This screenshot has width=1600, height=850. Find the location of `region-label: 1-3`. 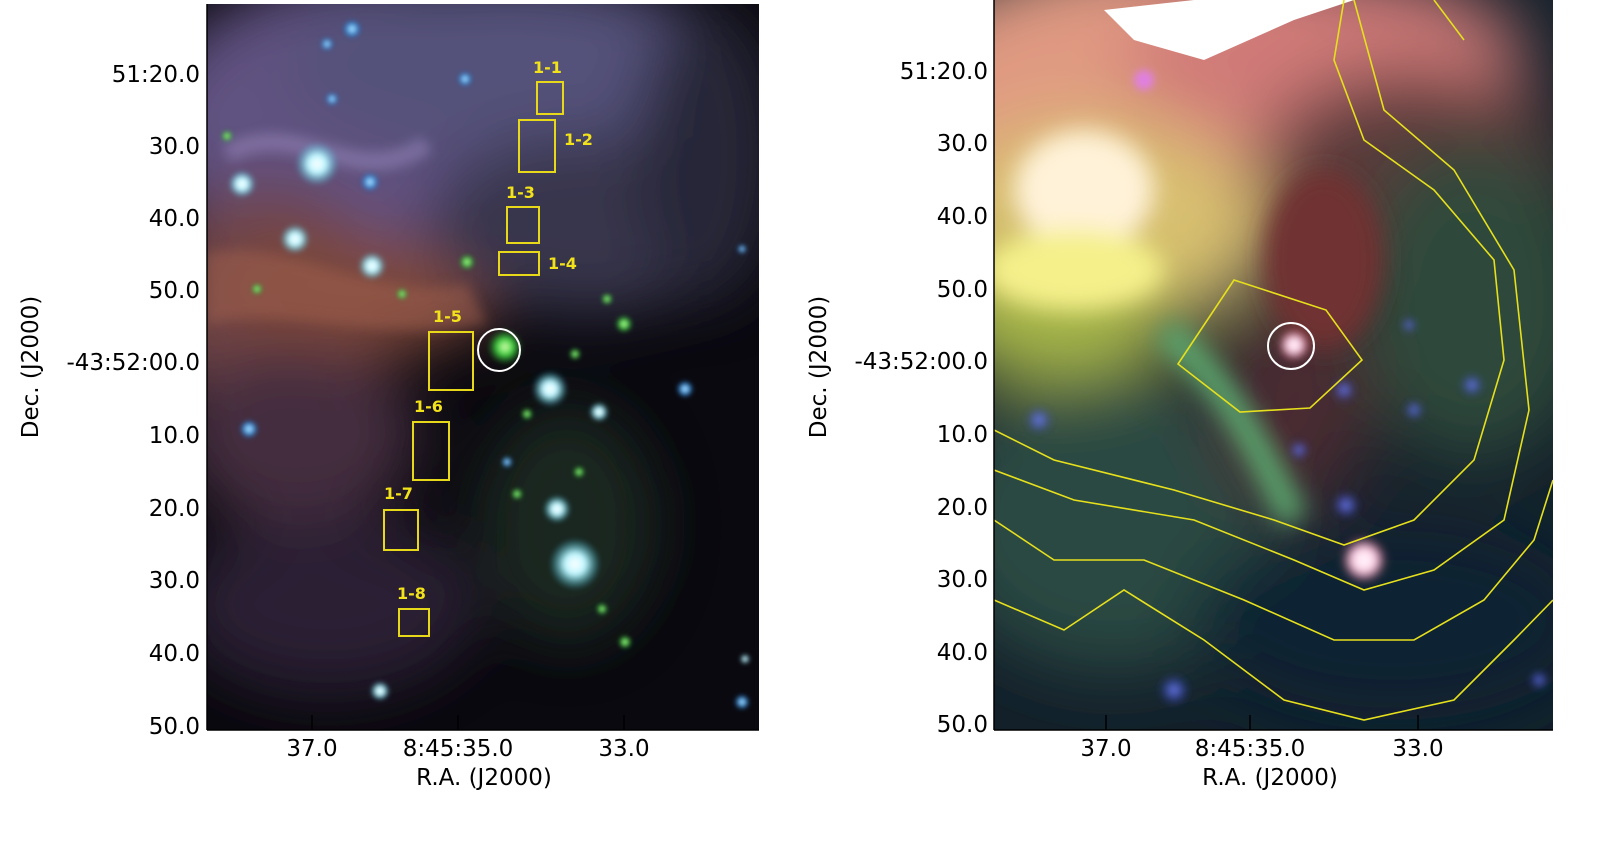

region-label: 1-3 is located at coordinates (520, 192).